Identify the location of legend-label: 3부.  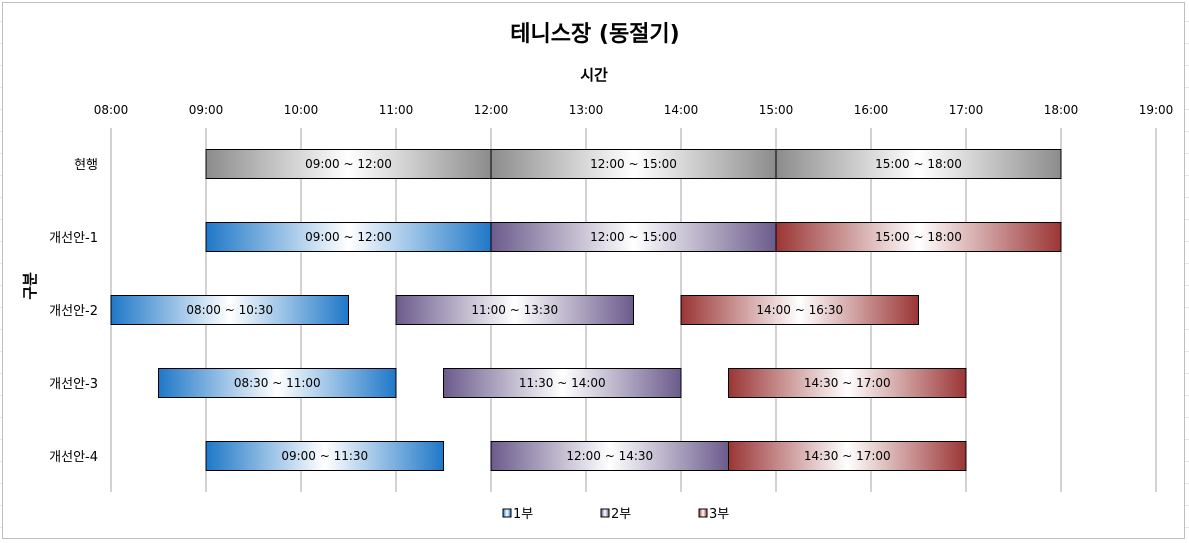
(719, 514).